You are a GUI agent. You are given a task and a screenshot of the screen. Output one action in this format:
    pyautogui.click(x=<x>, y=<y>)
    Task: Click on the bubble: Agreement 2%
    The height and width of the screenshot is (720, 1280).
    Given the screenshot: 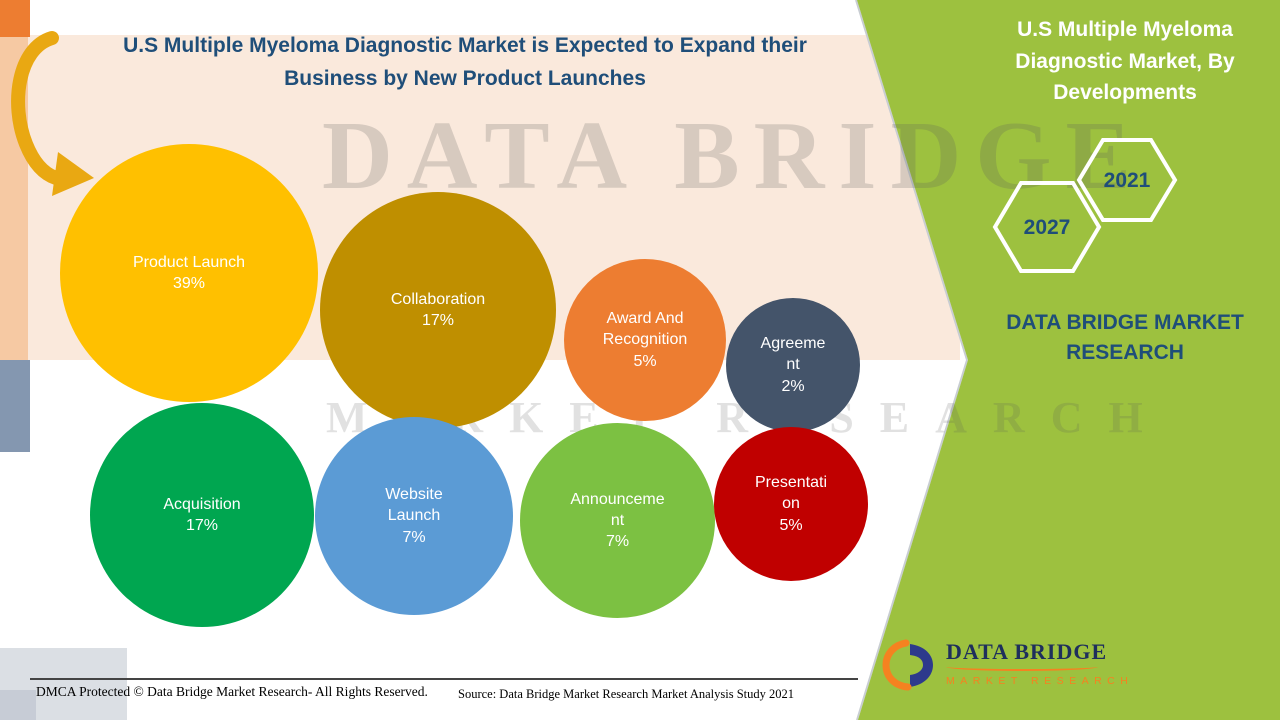 What is the action you would take?
    pyautogui.click(x=793, y=365)
    